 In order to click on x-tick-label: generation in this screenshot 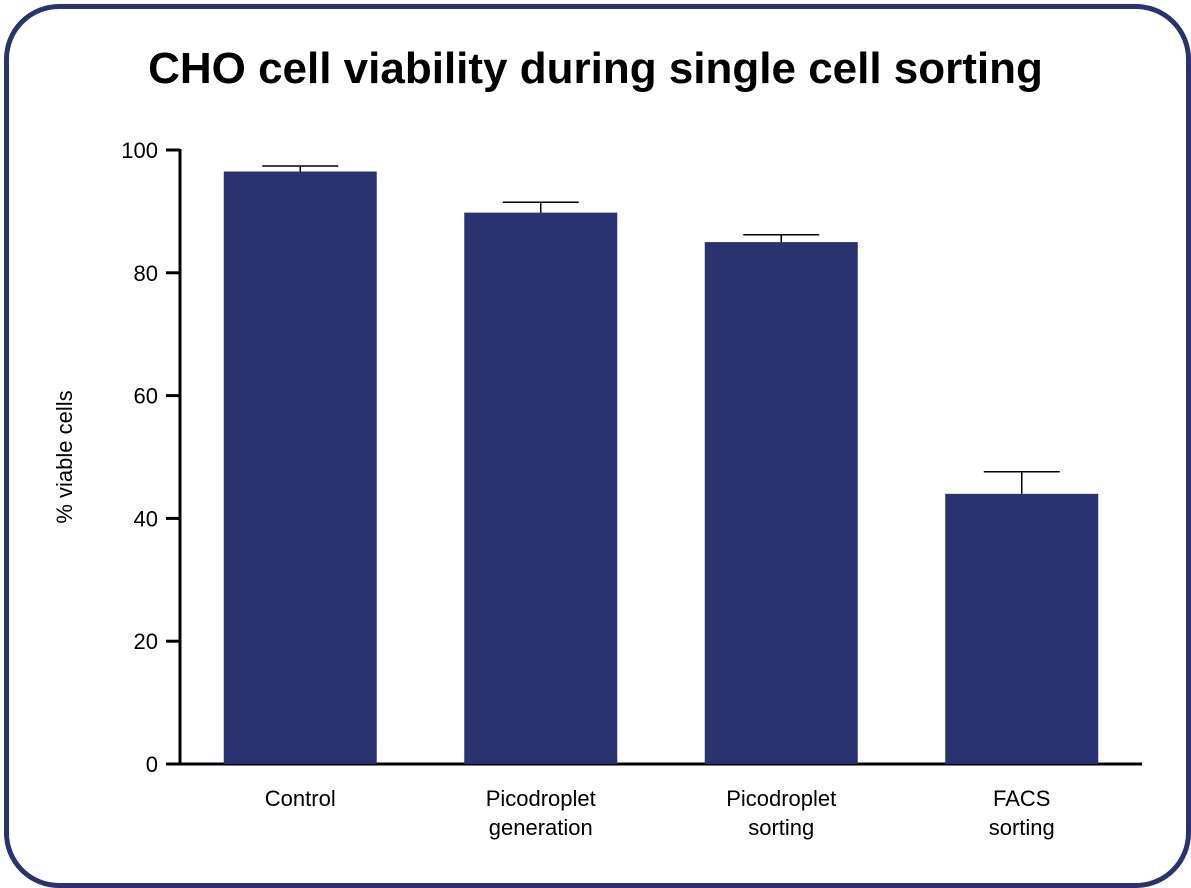, I will do `click(541, 827)`.